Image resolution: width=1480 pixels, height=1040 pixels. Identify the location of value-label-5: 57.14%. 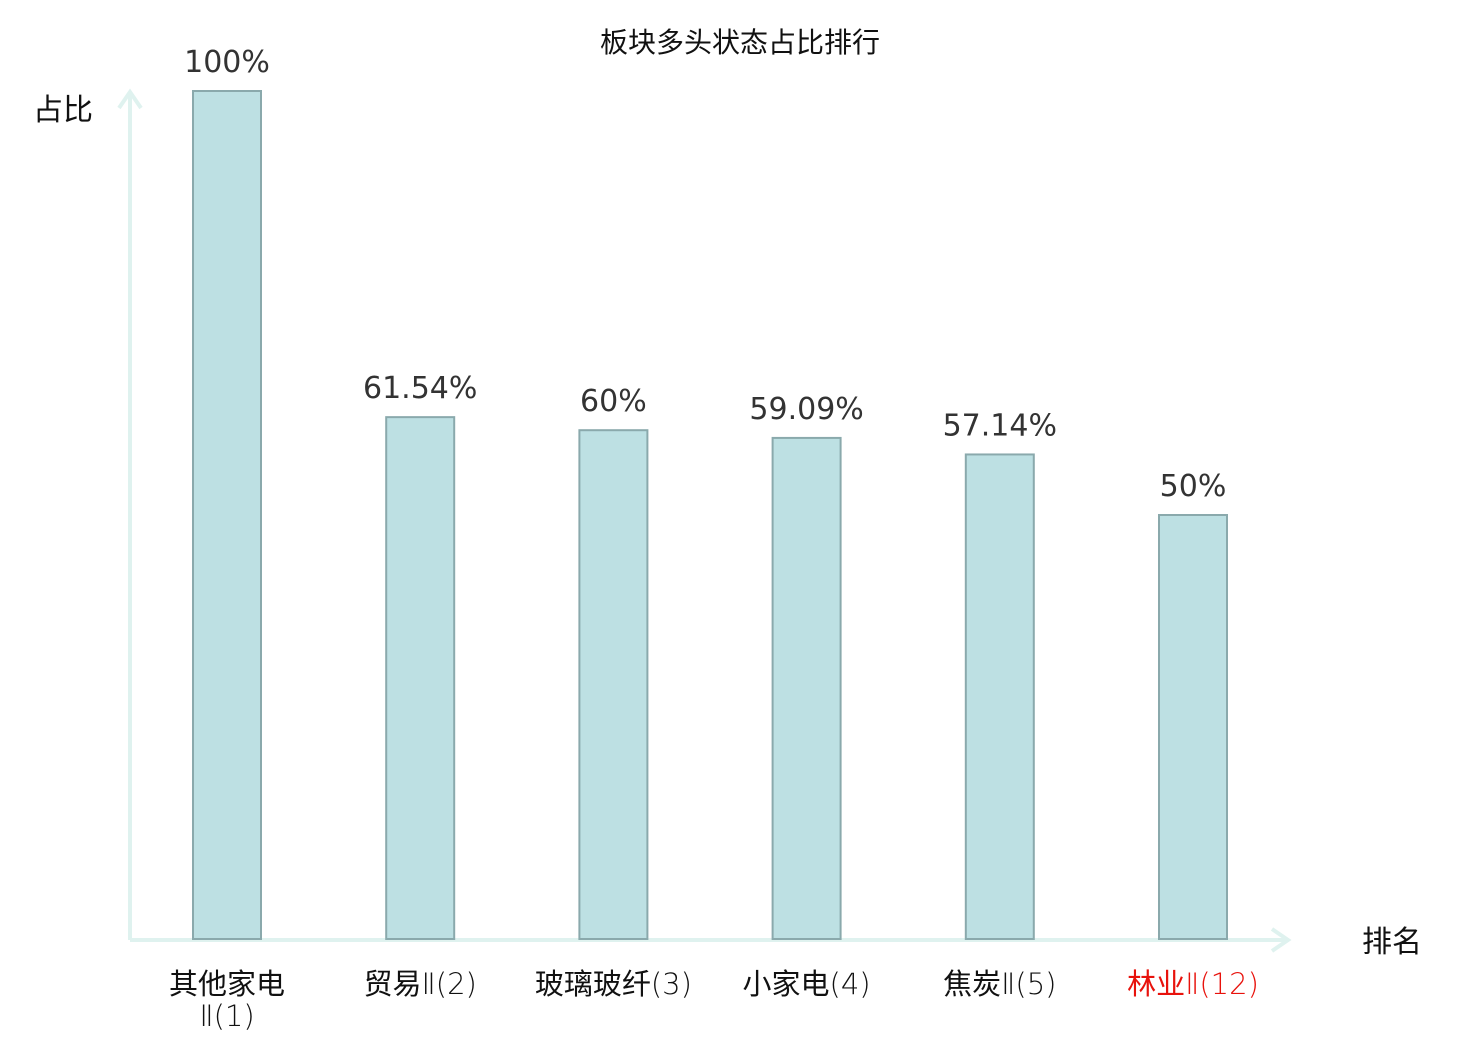
(1000, 425).